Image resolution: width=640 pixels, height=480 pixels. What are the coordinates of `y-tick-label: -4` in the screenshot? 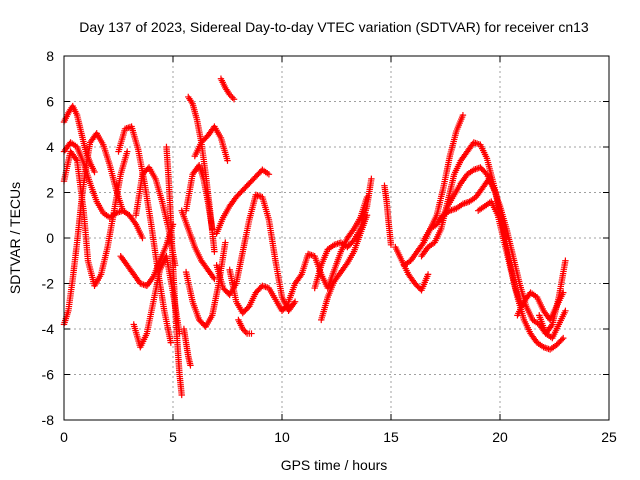 It's located at (48, 329).